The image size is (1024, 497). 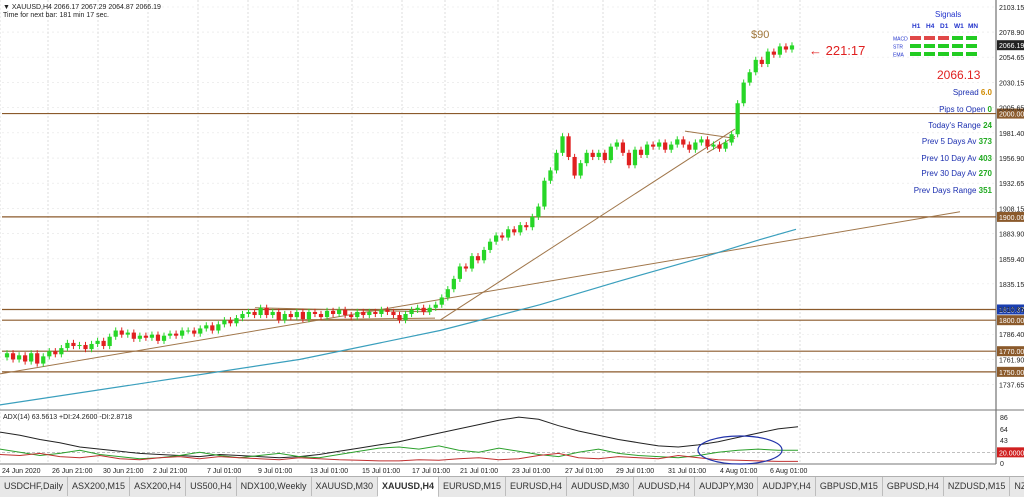 What do you see at coordinates (158, 486) in the screenshot?
I see `chart-tab: ASX200,H4` at bounding box center [158, 486].